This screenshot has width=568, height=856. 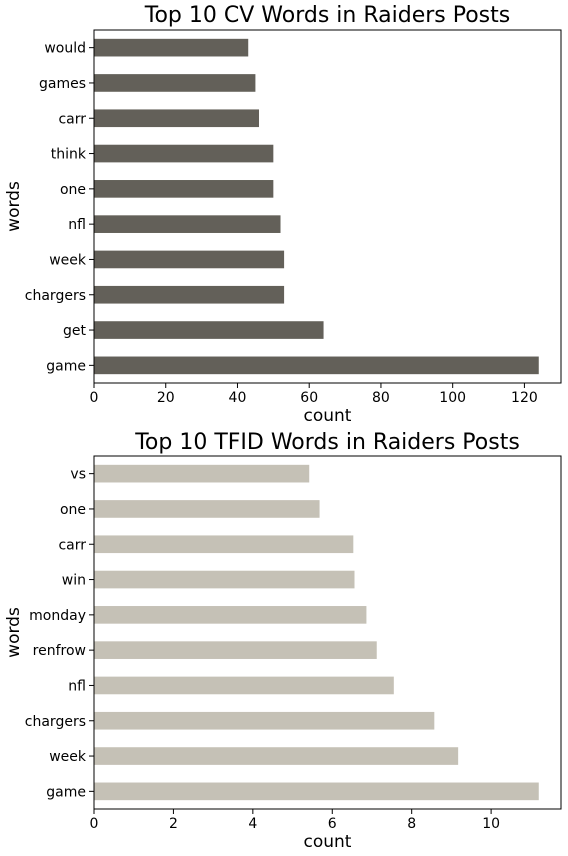 I want to click on tfid-y-tick-label: week, so click(x=68, y=757).